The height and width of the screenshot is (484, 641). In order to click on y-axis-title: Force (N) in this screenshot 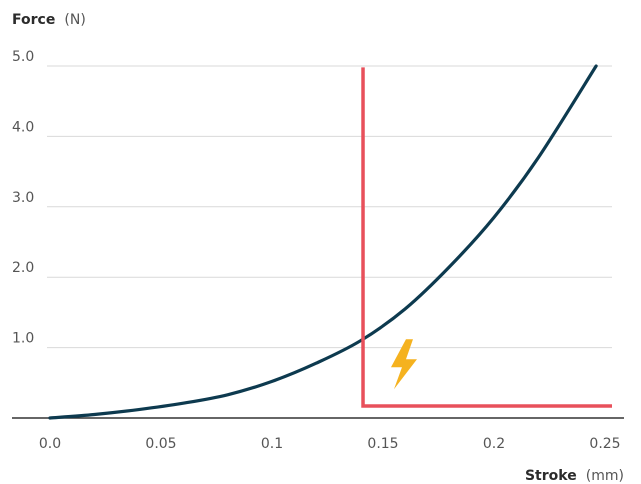, I will do `click(49, 18)`.